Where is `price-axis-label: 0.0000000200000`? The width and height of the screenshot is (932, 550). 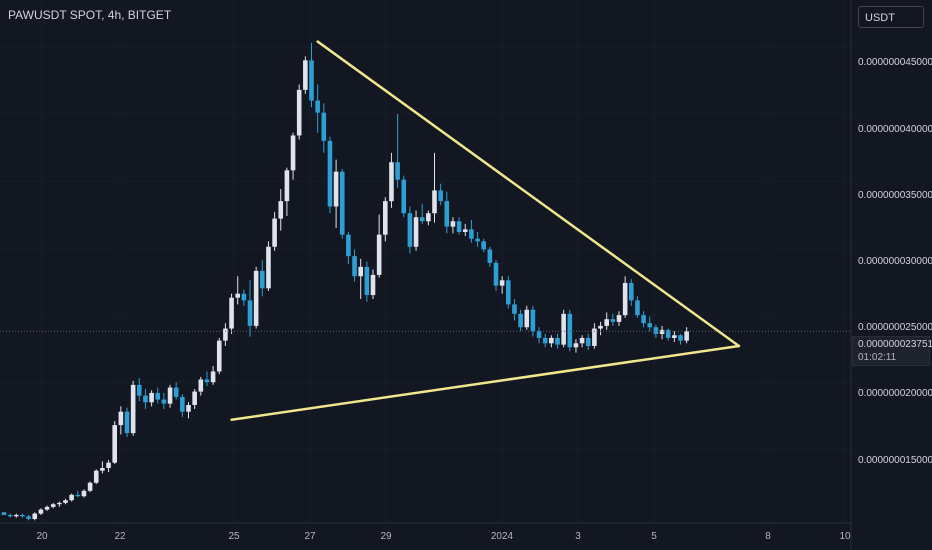
price-axis-label: 0.0000000200000 is located at coordinates (895, 393).